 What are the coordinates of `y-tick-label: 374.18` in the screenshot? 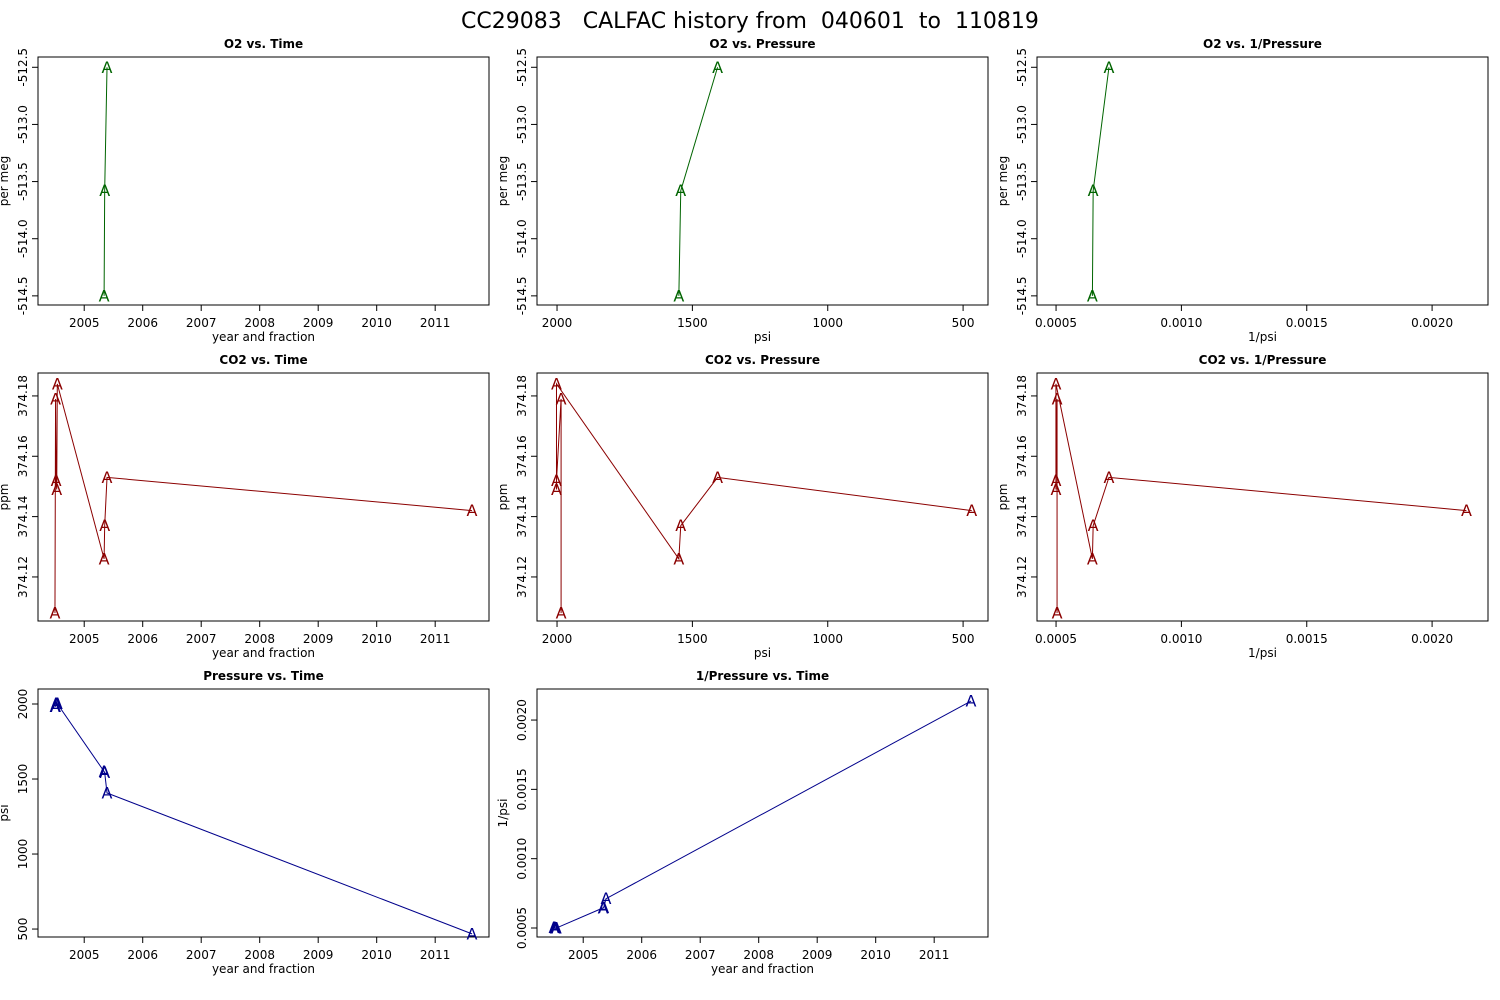 It's located at (1022, 396).